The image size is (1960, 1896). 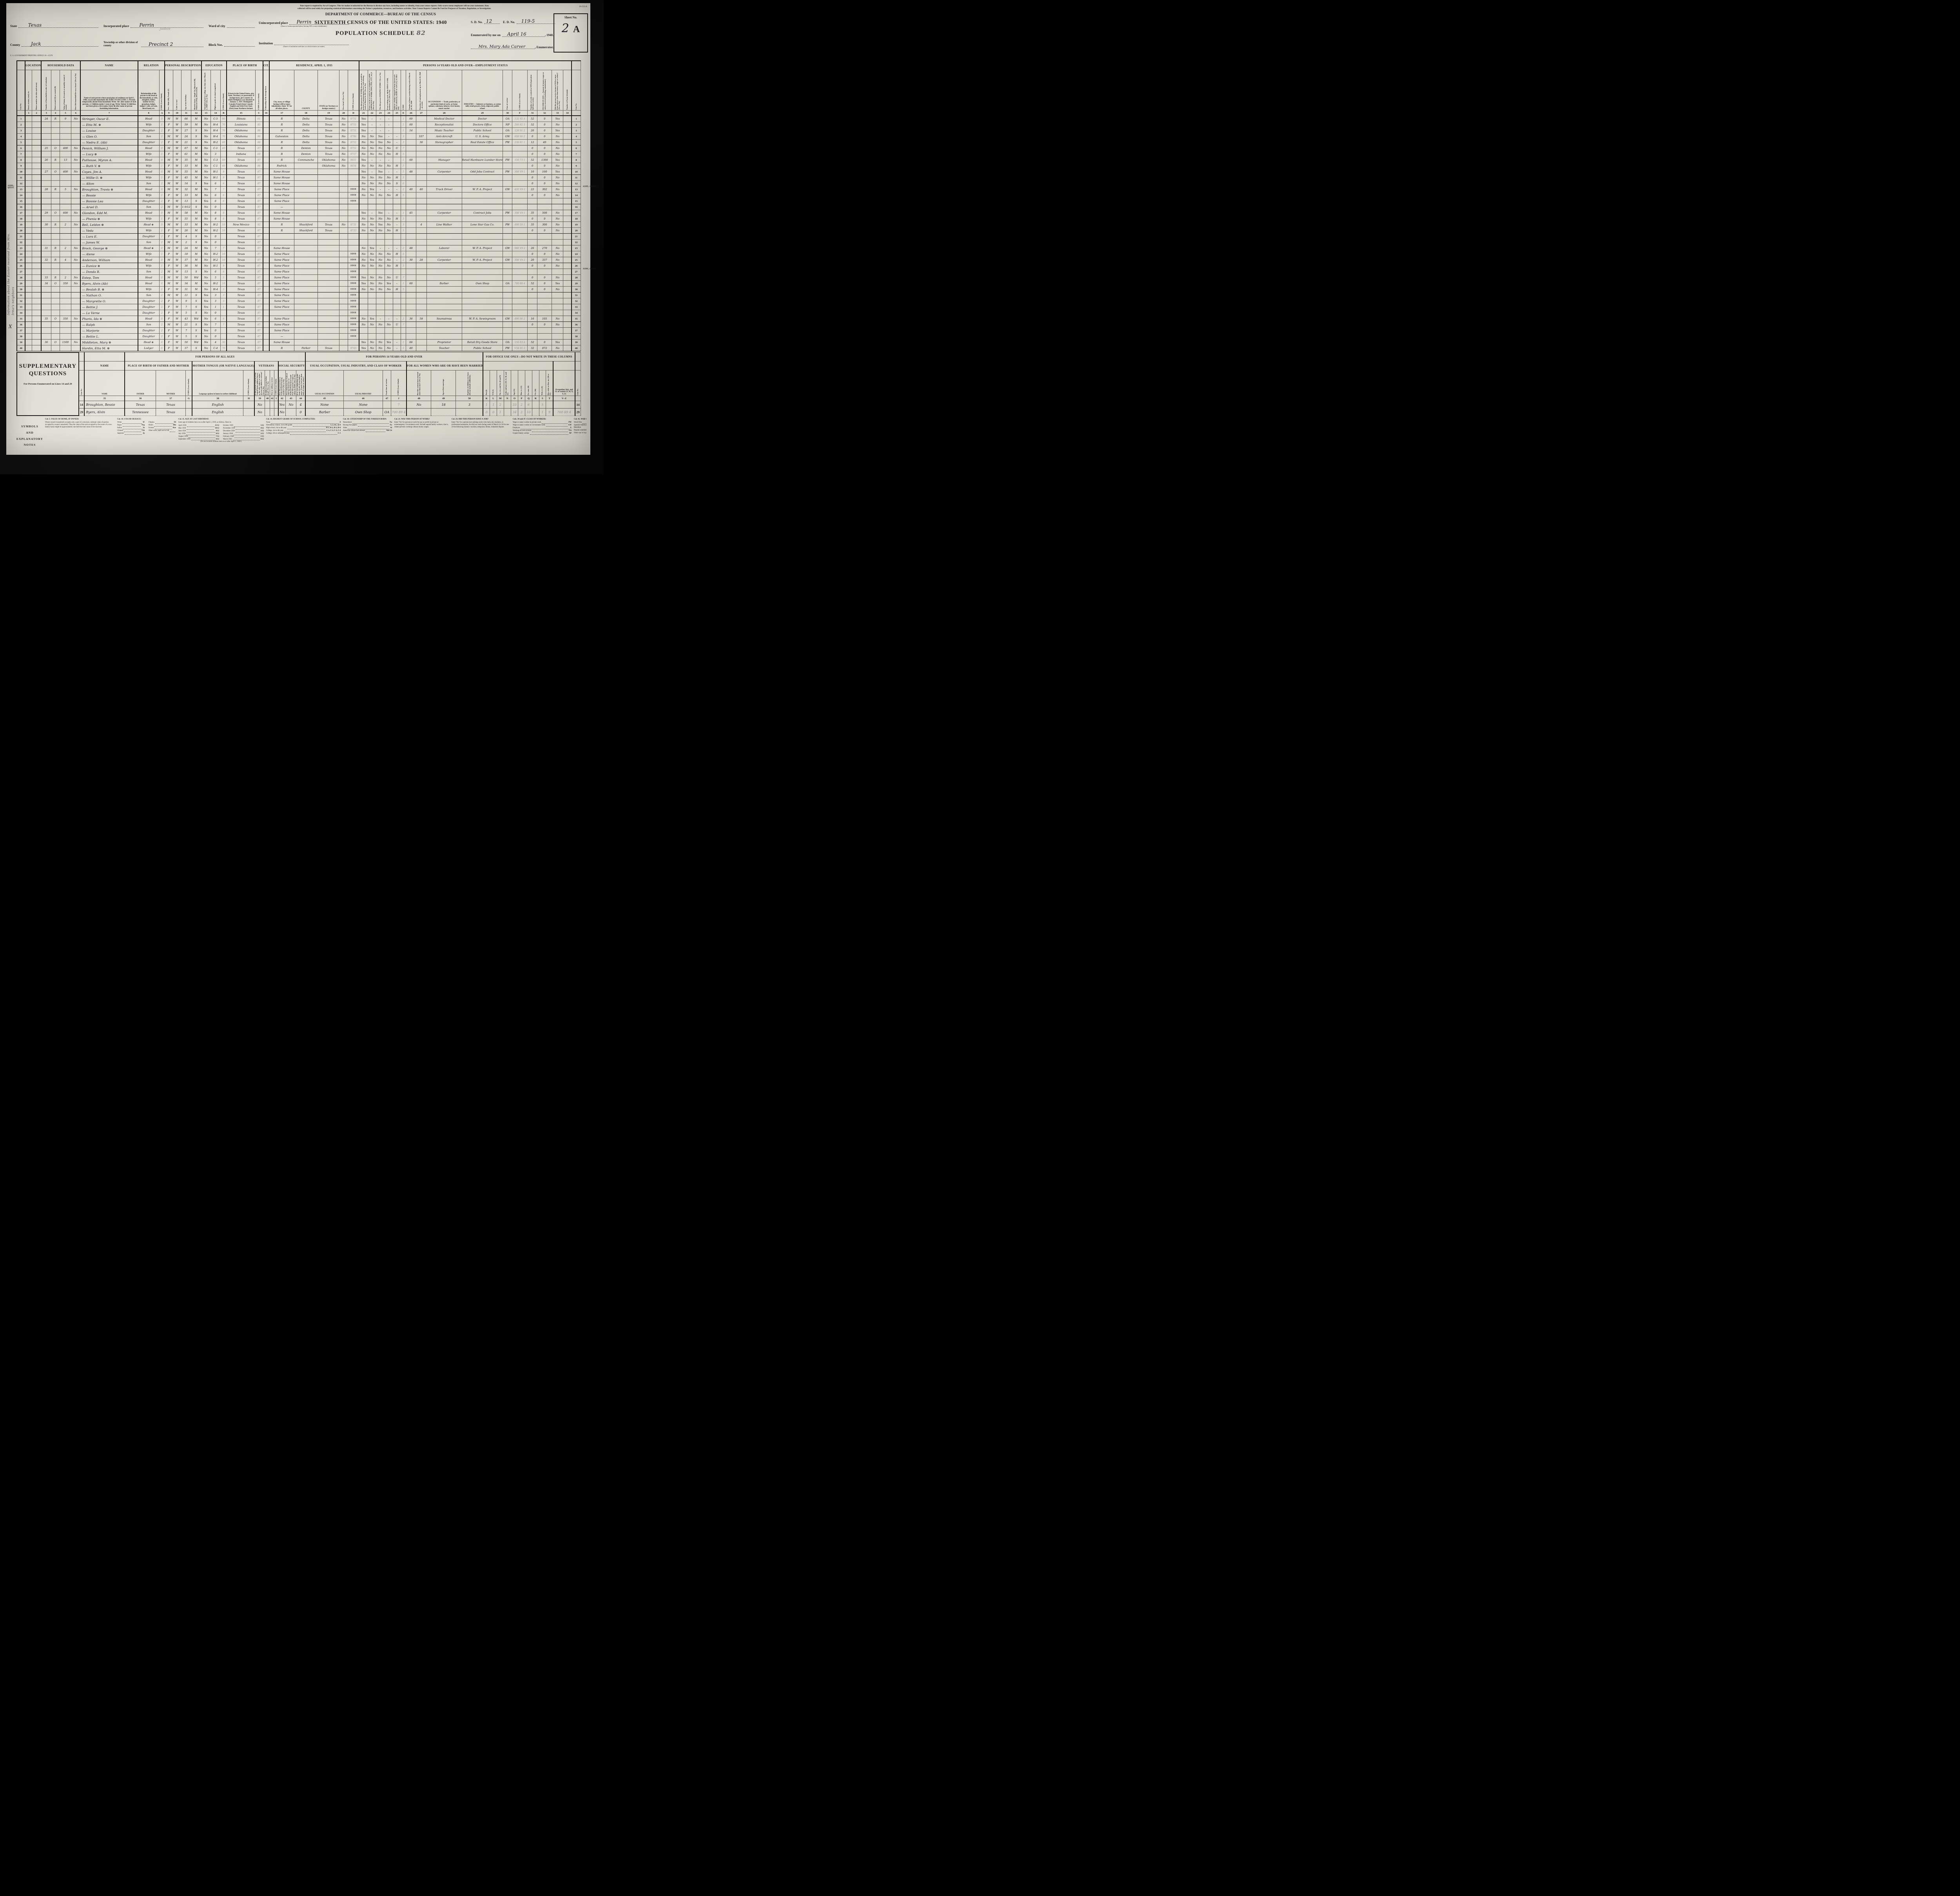 I want to click on cell-line33-col-F, so click(x=520, y=307).